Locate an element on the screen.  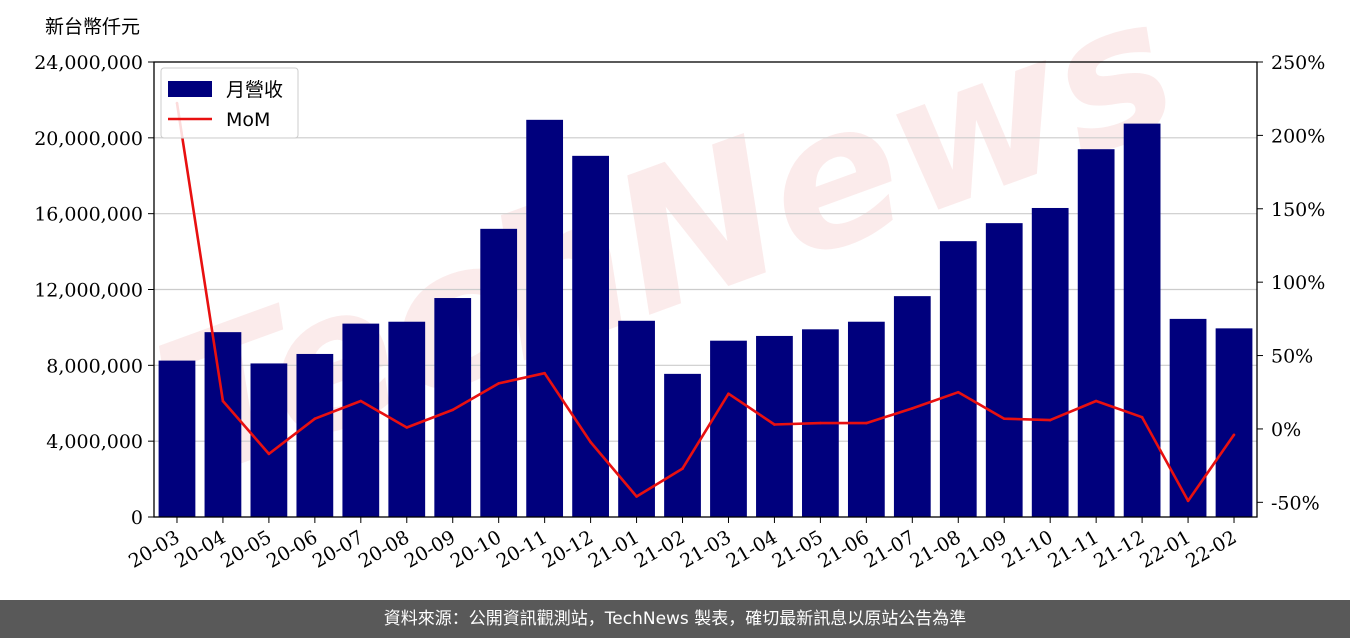
legend-bar-label: 月營收 is located at coordinates (254, 90).